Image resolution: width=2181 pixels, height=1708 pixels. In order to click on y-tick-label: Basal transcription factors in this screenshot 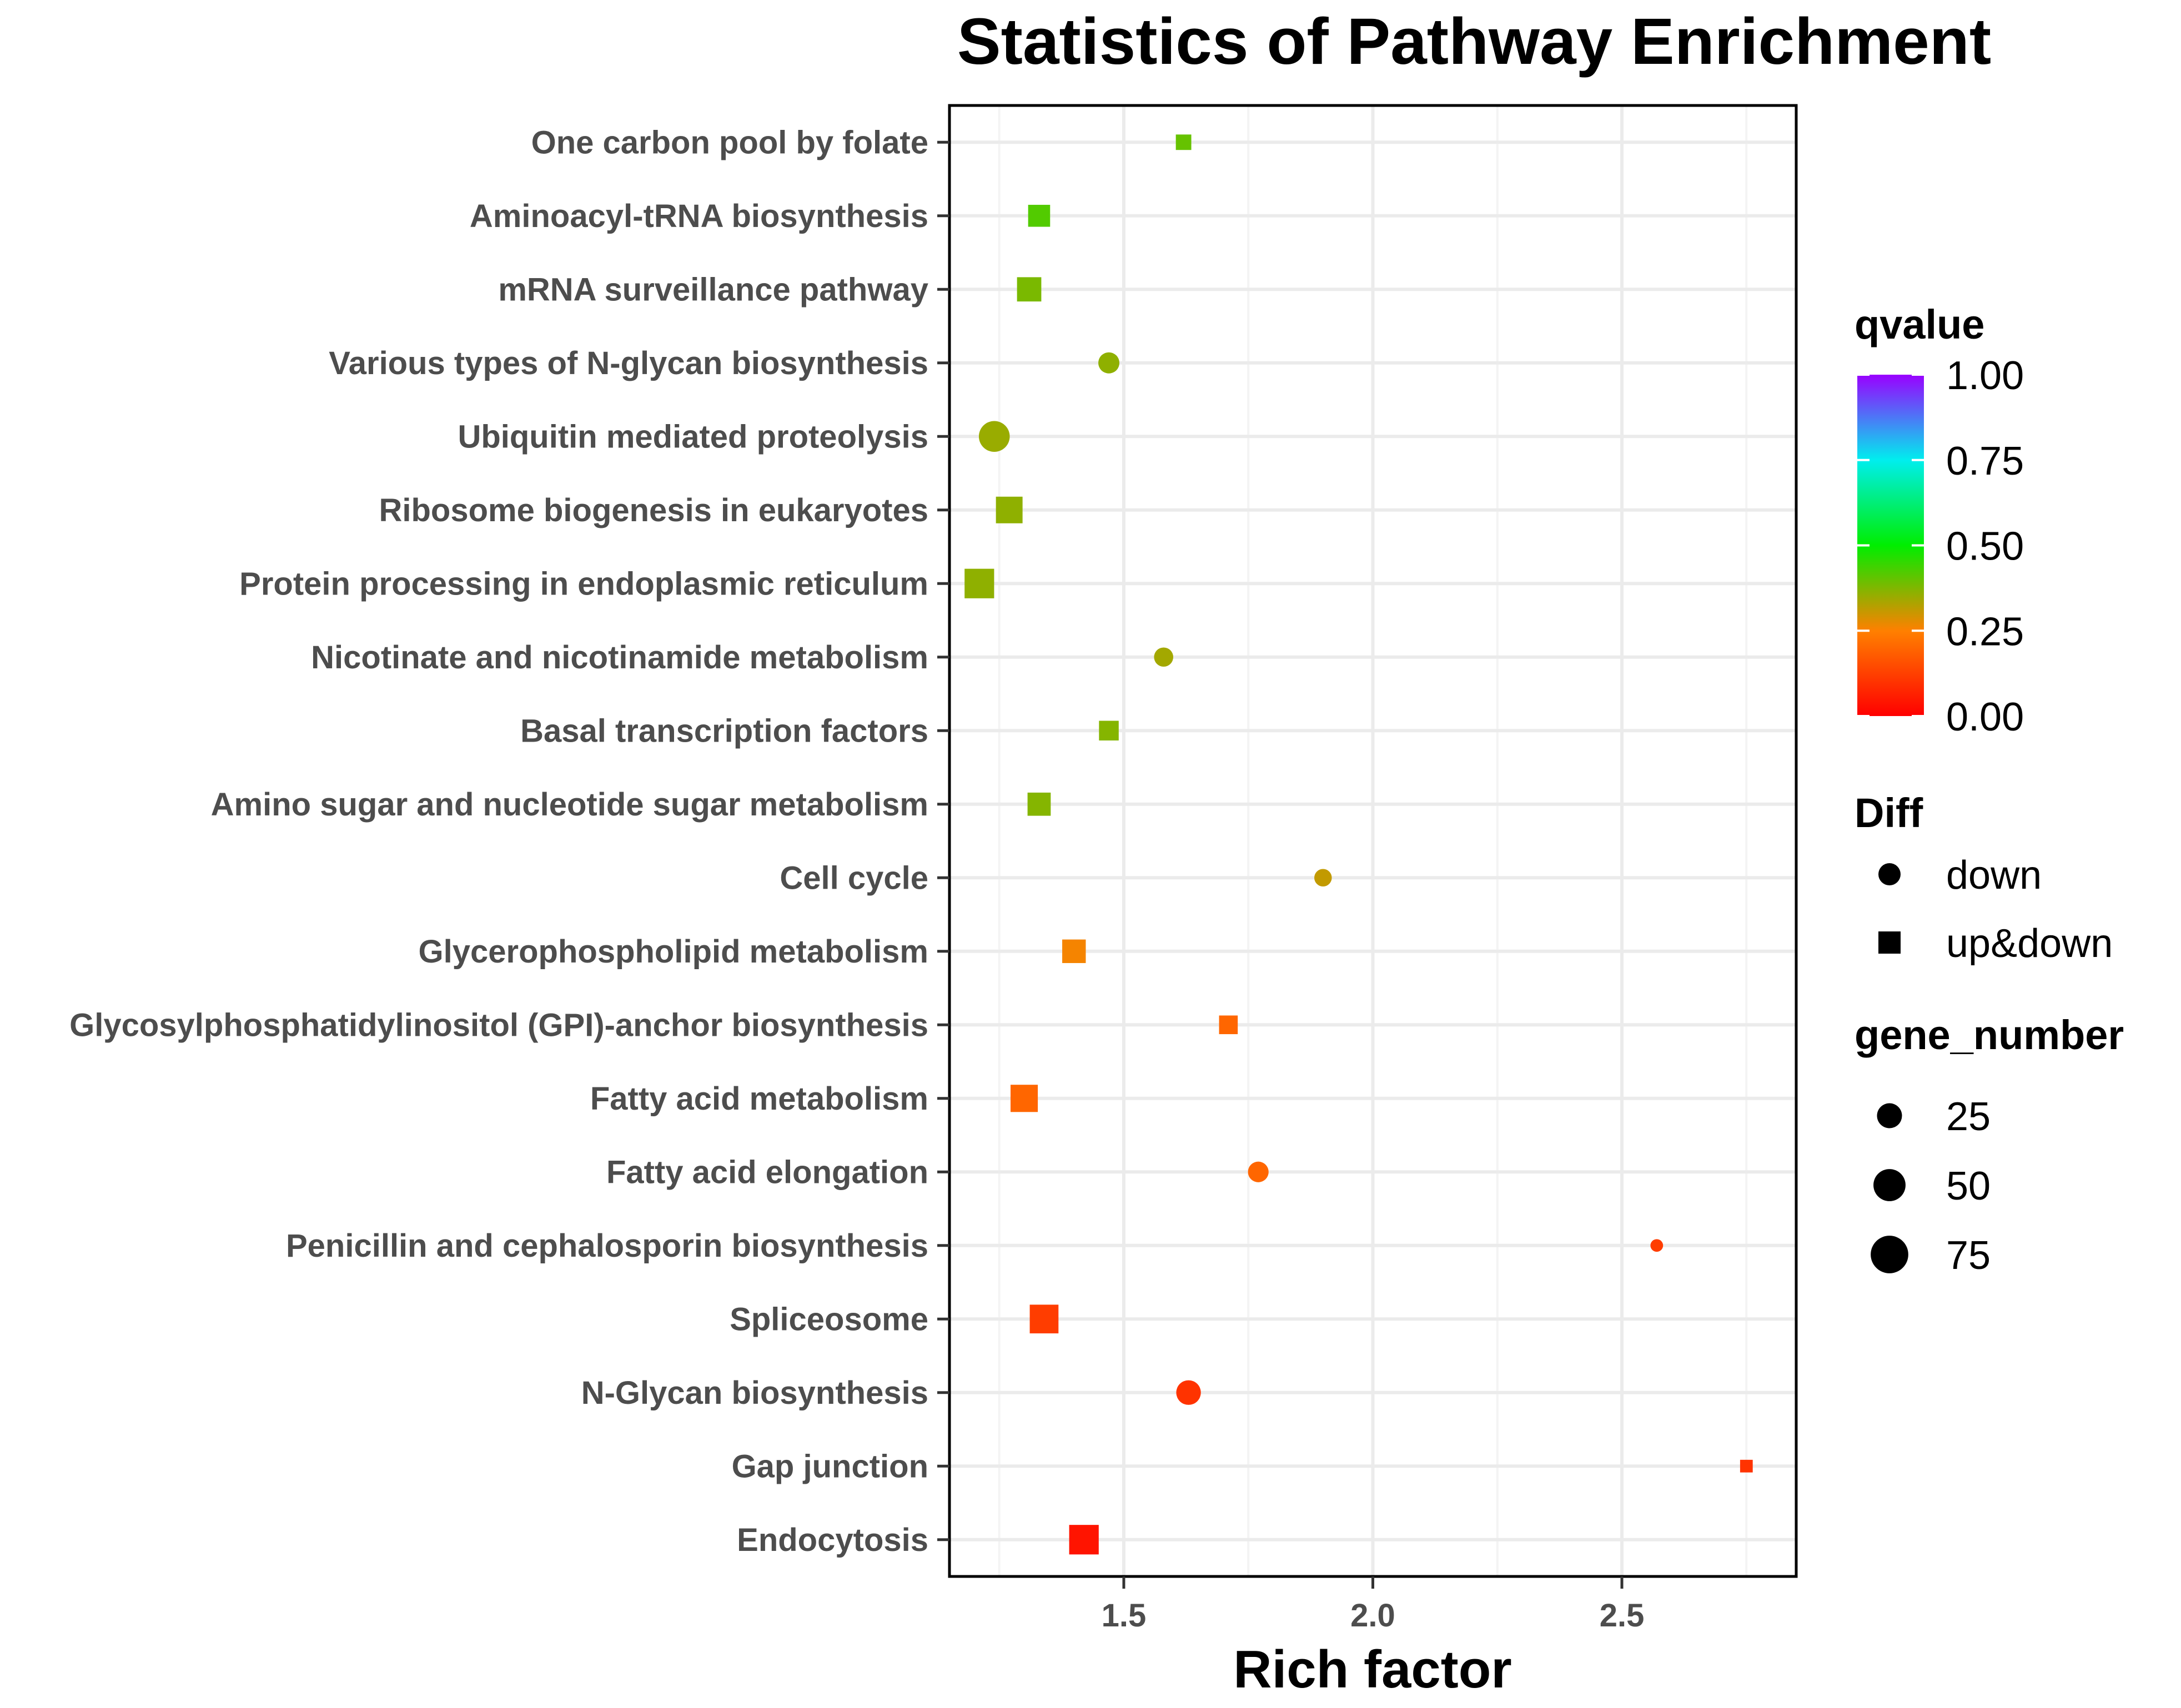, I will do `click(724, 731)`.